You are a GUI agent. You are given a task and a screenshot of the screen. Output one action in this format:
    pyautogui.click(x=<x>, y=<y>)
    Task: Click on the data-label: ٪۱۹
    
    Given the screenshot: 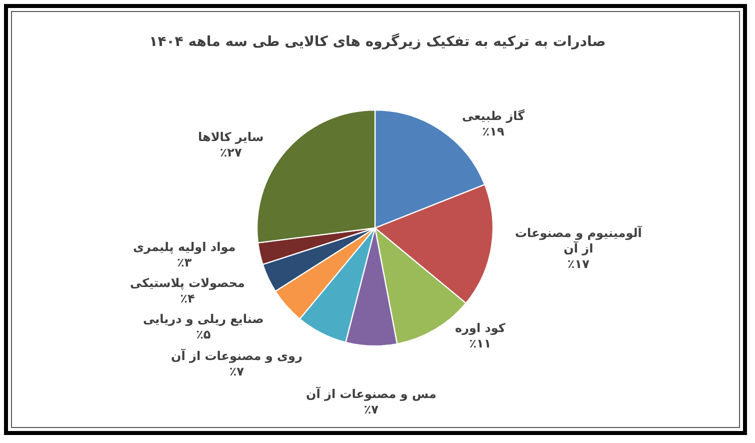 What is the action you would take?
    pyautogui.click(x=493, y=131)
    